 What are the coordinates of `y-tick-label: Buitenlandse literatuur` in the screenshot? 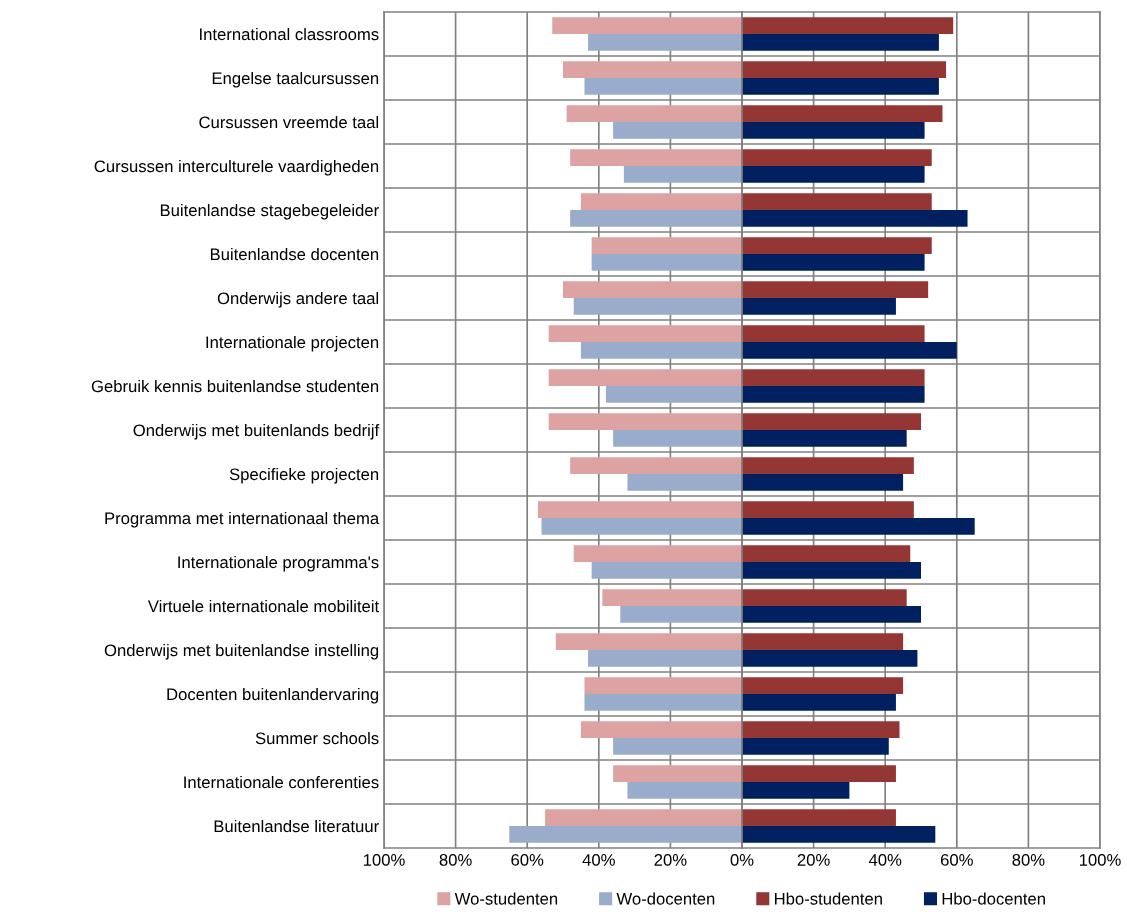 It's located at (296, 826).